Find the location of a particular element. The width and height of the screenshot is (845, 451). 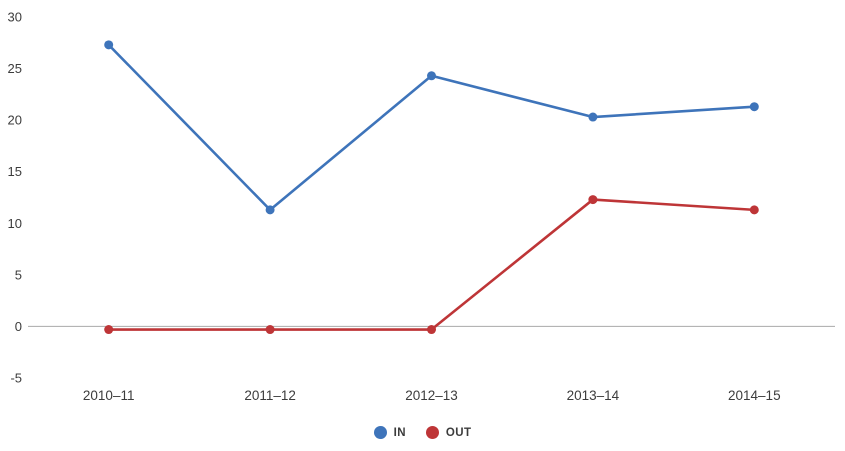

y-axis-tick-label: -5 is located at coordinates (16, 378).